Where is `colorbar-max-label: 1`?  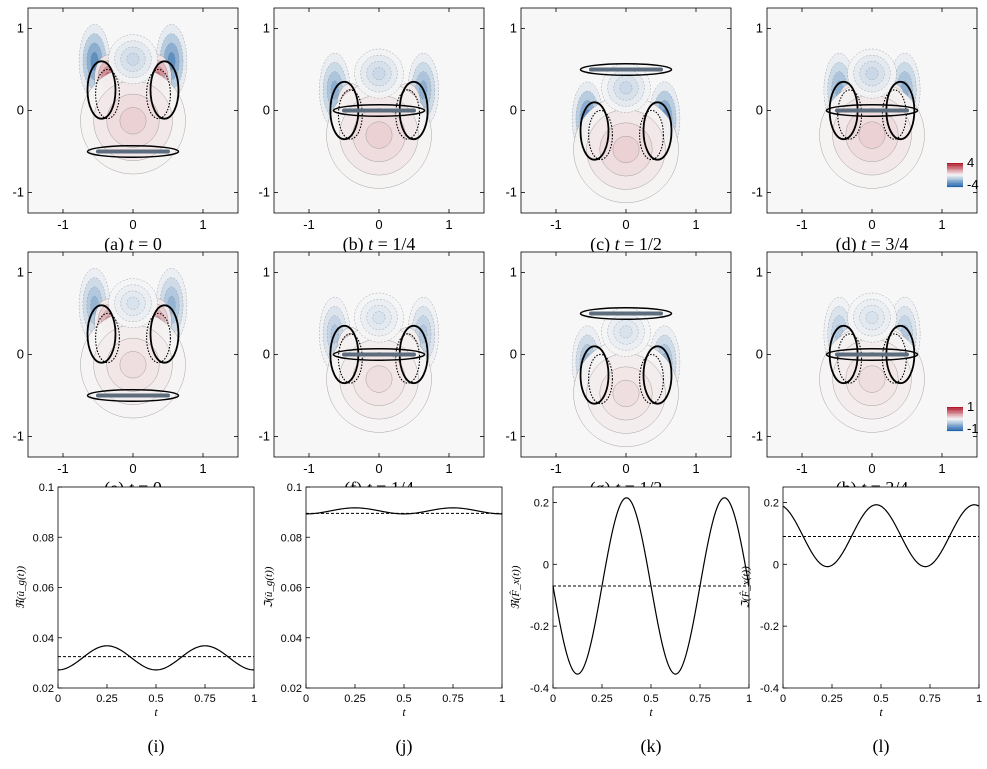
colorbar-max-label: 1 is located at coordinates (970, 406).